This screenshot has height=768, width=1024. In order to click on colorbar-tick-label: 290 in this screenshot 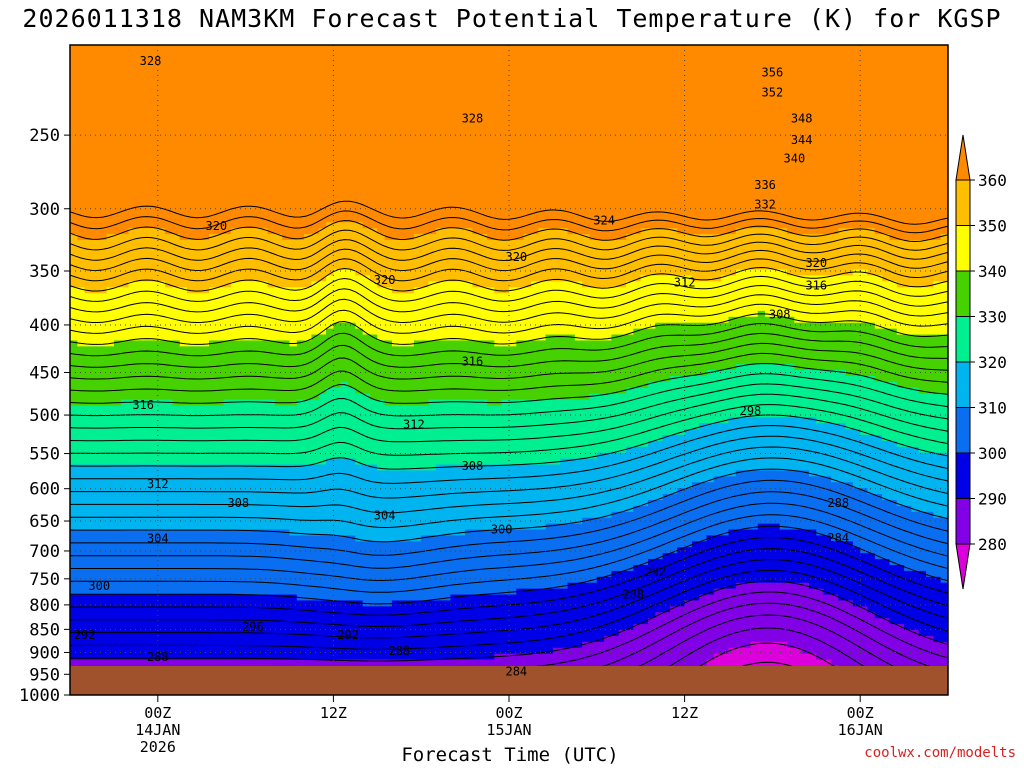, I will do `click(992, 499)`.